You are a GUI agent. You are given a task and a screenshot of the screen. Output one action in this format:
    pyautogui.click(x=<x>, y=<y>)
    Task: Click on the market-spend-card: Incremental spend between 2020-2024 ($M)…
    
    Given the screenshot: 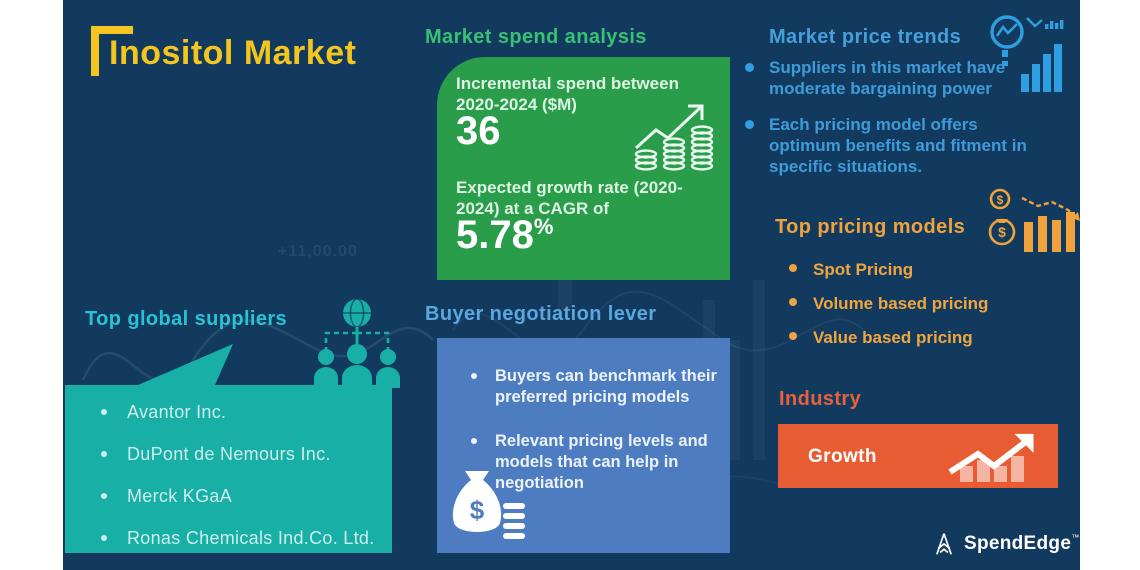 What is the action you would take?
    pyautogui.click(x=583, y=168)
    